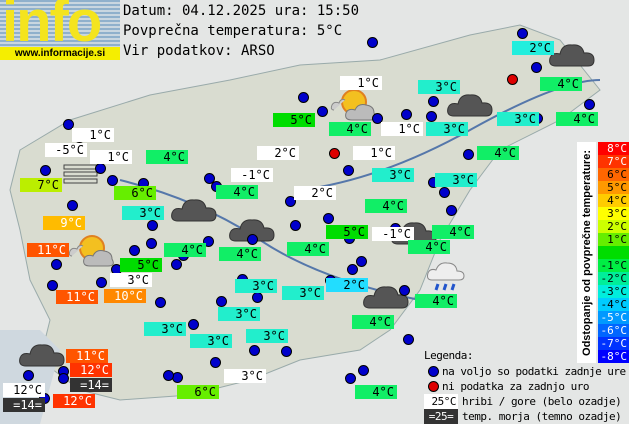 Image resolution: width=629 pixels, height=424 pixels. Describe the element at coordinates (52, 27) in the screenshot. I see `logo-text: info` at that location.